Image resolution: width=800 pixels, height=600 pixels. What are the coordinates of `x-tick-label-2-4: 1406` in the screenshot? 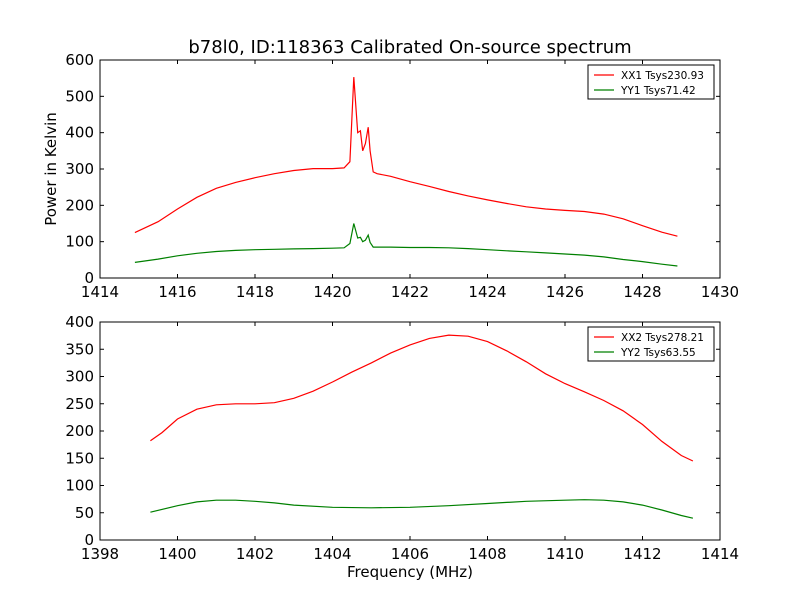 It's located at (410, 554).